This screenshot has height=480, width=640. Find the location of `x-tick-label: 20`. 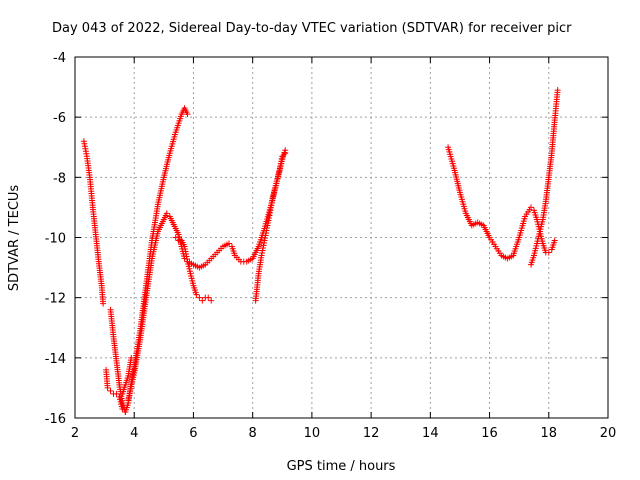

x-tick-label: 20 is located at coordinates (608, 433).